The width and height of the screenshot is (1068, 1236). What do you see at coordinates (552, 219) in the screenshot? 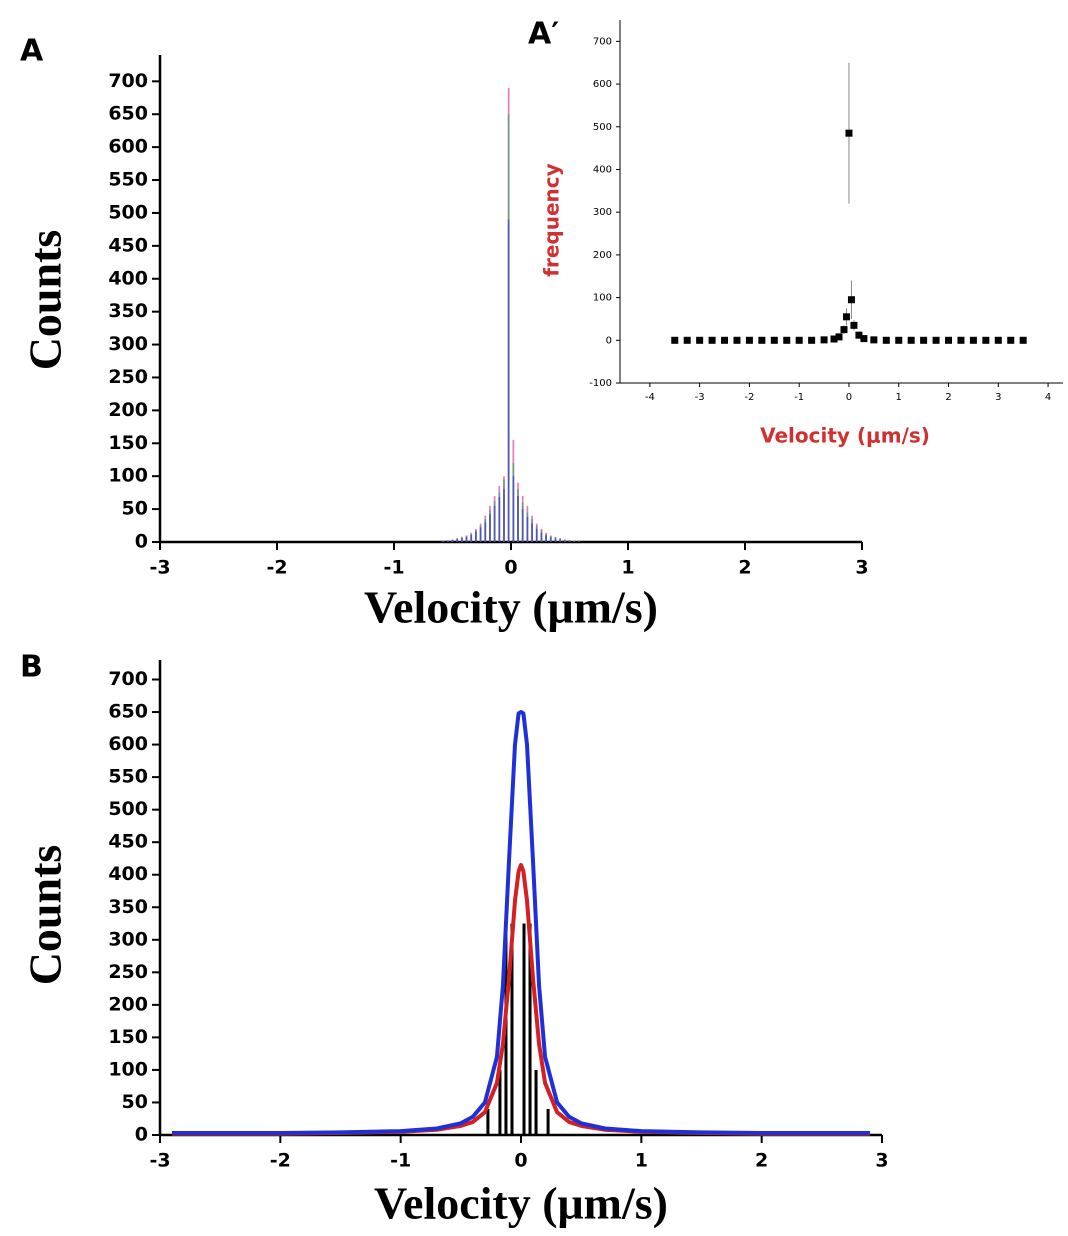
I see `y-axis-label: frequency` at bounding box center [552, 219].